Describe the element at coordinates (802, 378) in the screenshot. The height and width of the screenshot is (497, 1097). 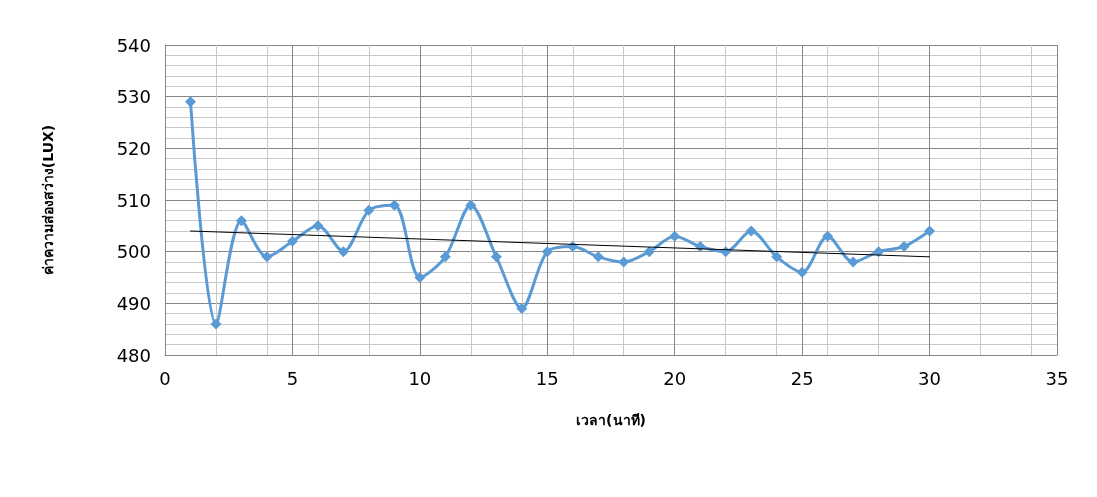
I see `x-tick-label: 25` at that location.